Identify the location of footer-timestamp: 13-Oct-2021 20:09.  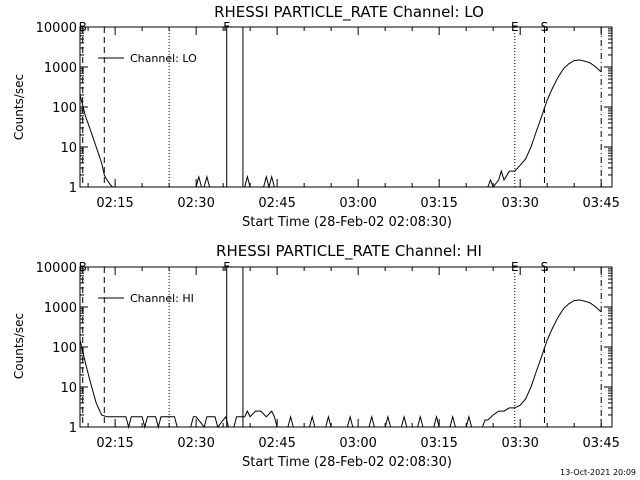
(598, 472).